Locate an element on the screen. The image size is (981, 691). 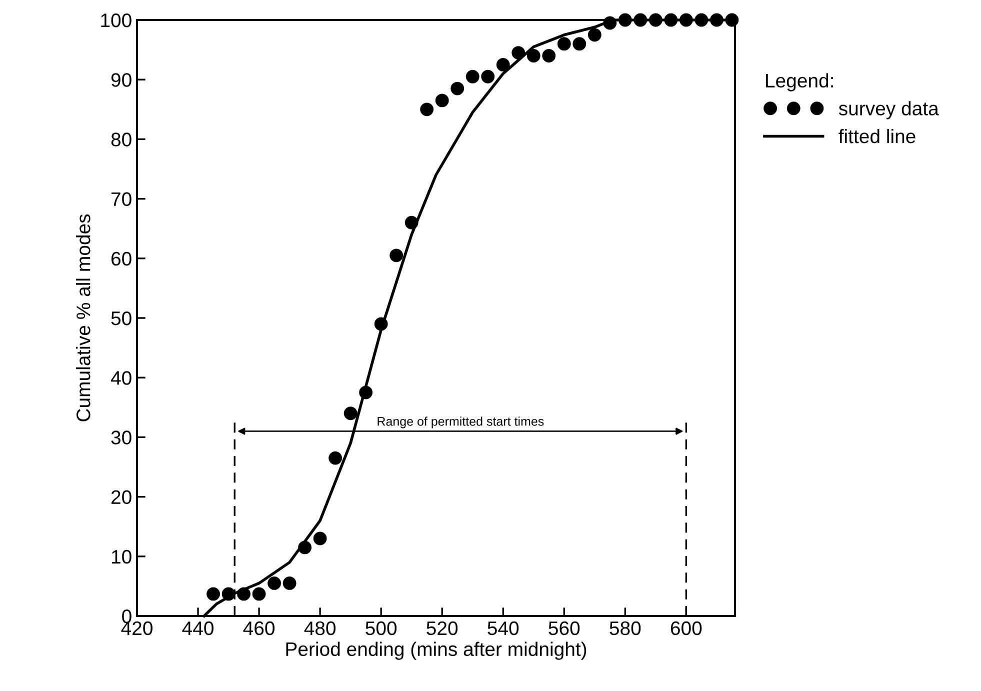
x-tick-label: 600 is located at coordinates (686, 628).